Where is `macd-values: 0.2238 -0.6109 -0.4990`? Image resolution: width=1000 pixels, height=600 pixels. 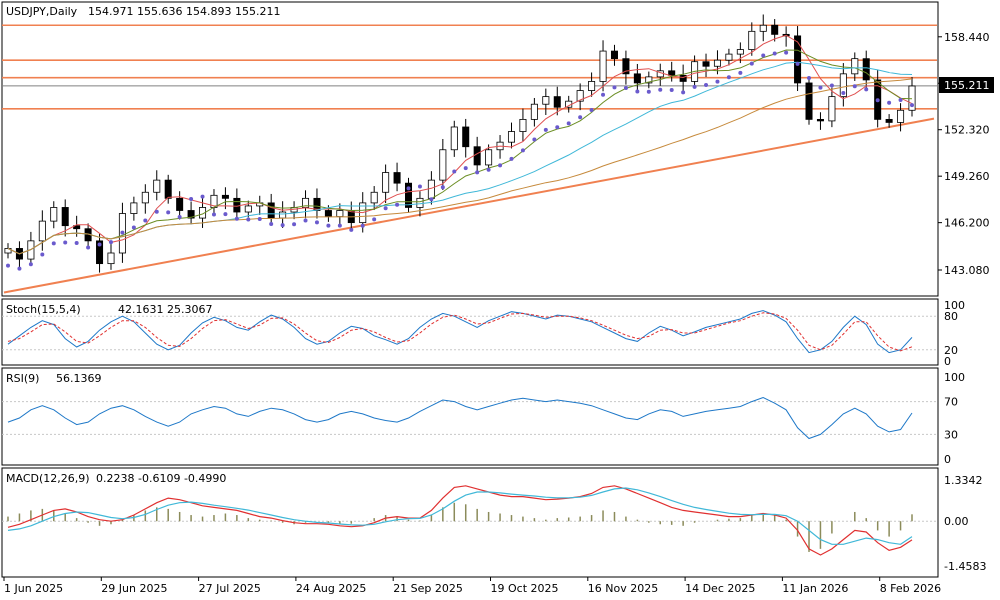
macd-values: 0.2238 -0.6109 -0.4990 is located at coordinates (161, 478).